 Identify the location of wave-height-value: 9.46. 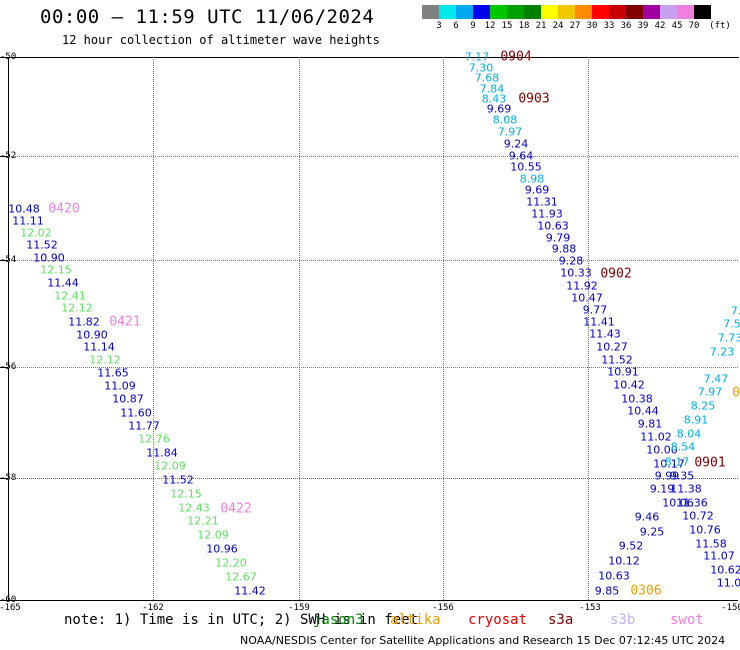
(647, 517).